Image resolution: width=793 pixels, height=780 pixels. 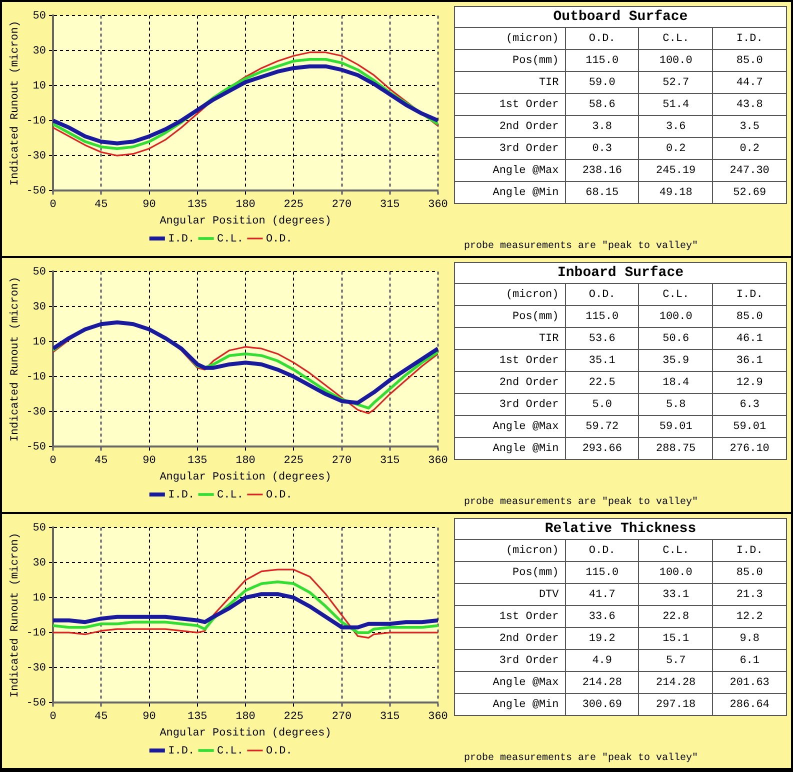 What do you see at coordinates (675, 405) in the screenshot?
I see `data-label: 5.8` at bounding box center [675, 405].